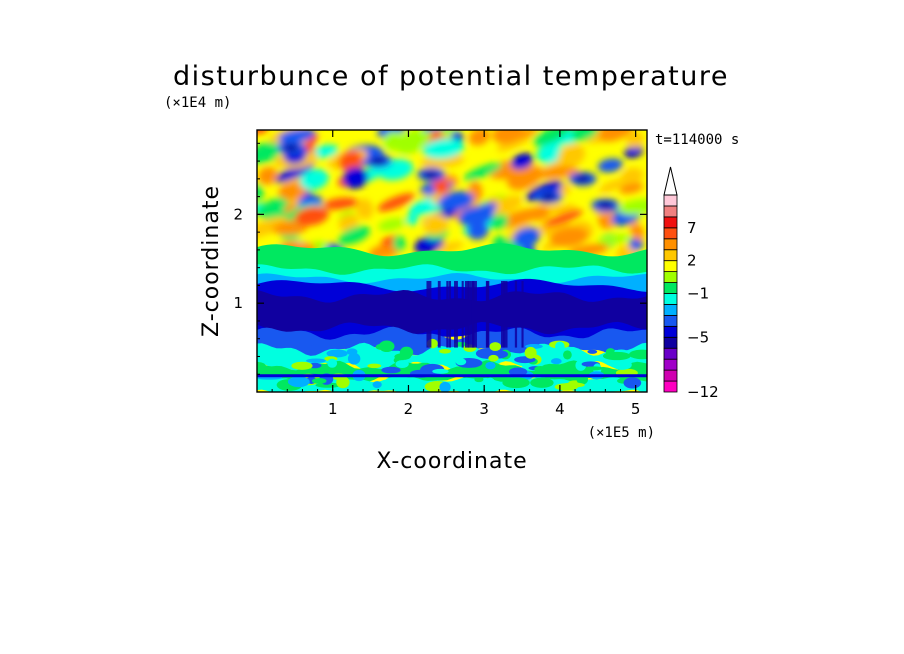  What do you see at coordinates (409, 409) in the screenshot?
I see `x-tick-label: 2` at bounding box center [409, 409].